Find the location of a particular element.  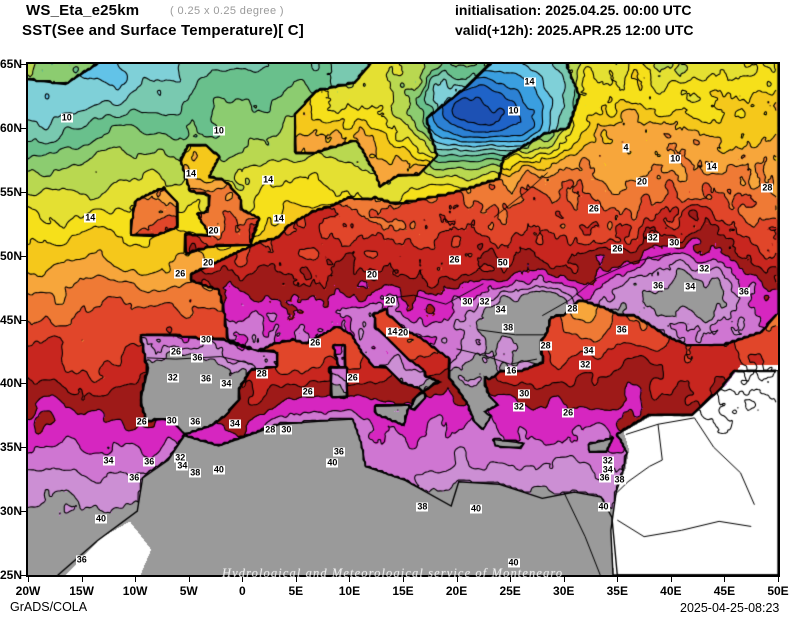

resolution-label: ( 0.25 x 0.25 degree ) is located at coordinates (227, 11).